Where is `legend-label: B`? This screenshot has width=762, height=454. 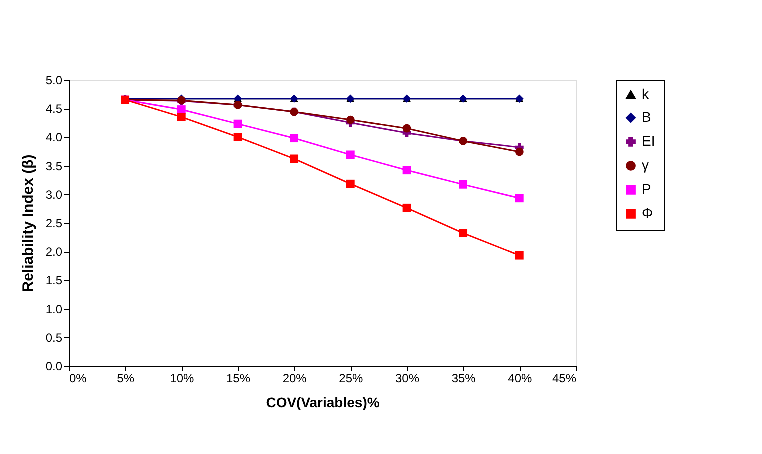 legend-label: B is located at coordinates (647, 117).